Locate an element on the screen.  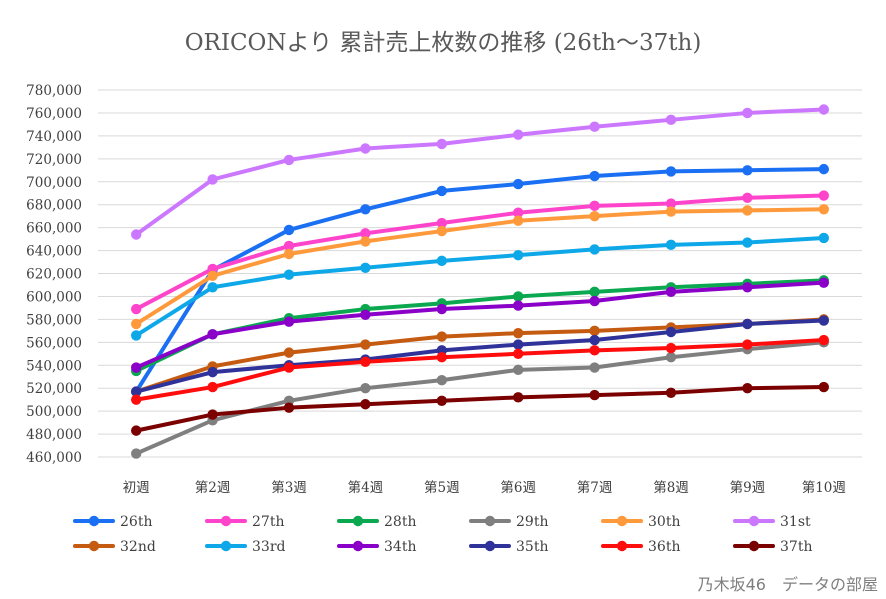
legend-item-32nd: 32nd is located at coordinates (114, 547).